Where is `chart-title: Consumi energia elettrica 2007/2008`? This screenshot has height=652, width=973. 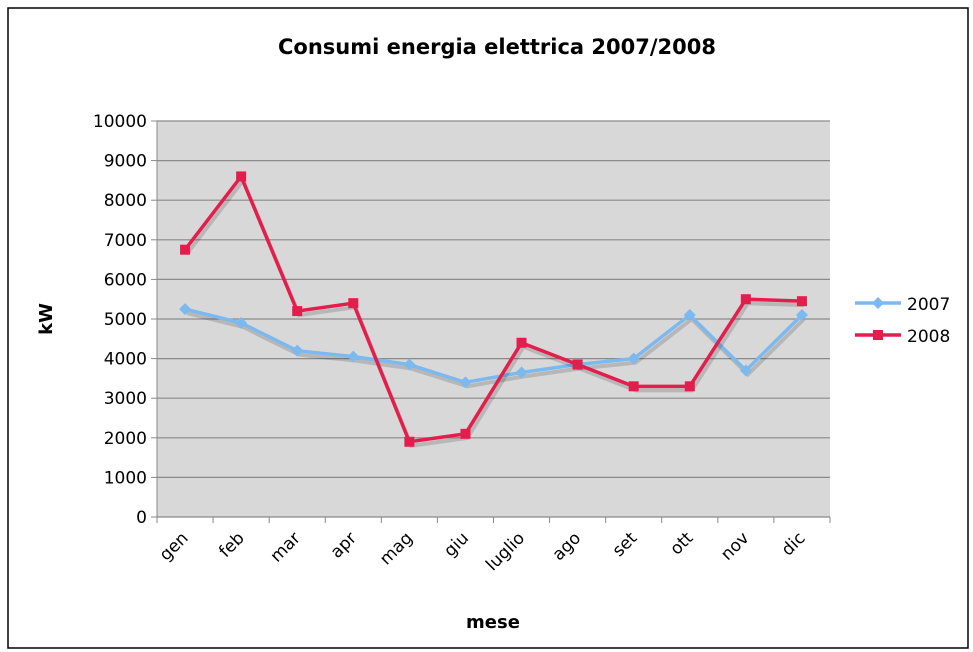
chart-title: Consumi energia elettrica 2007/2008 is located at coordinates (497, 47).